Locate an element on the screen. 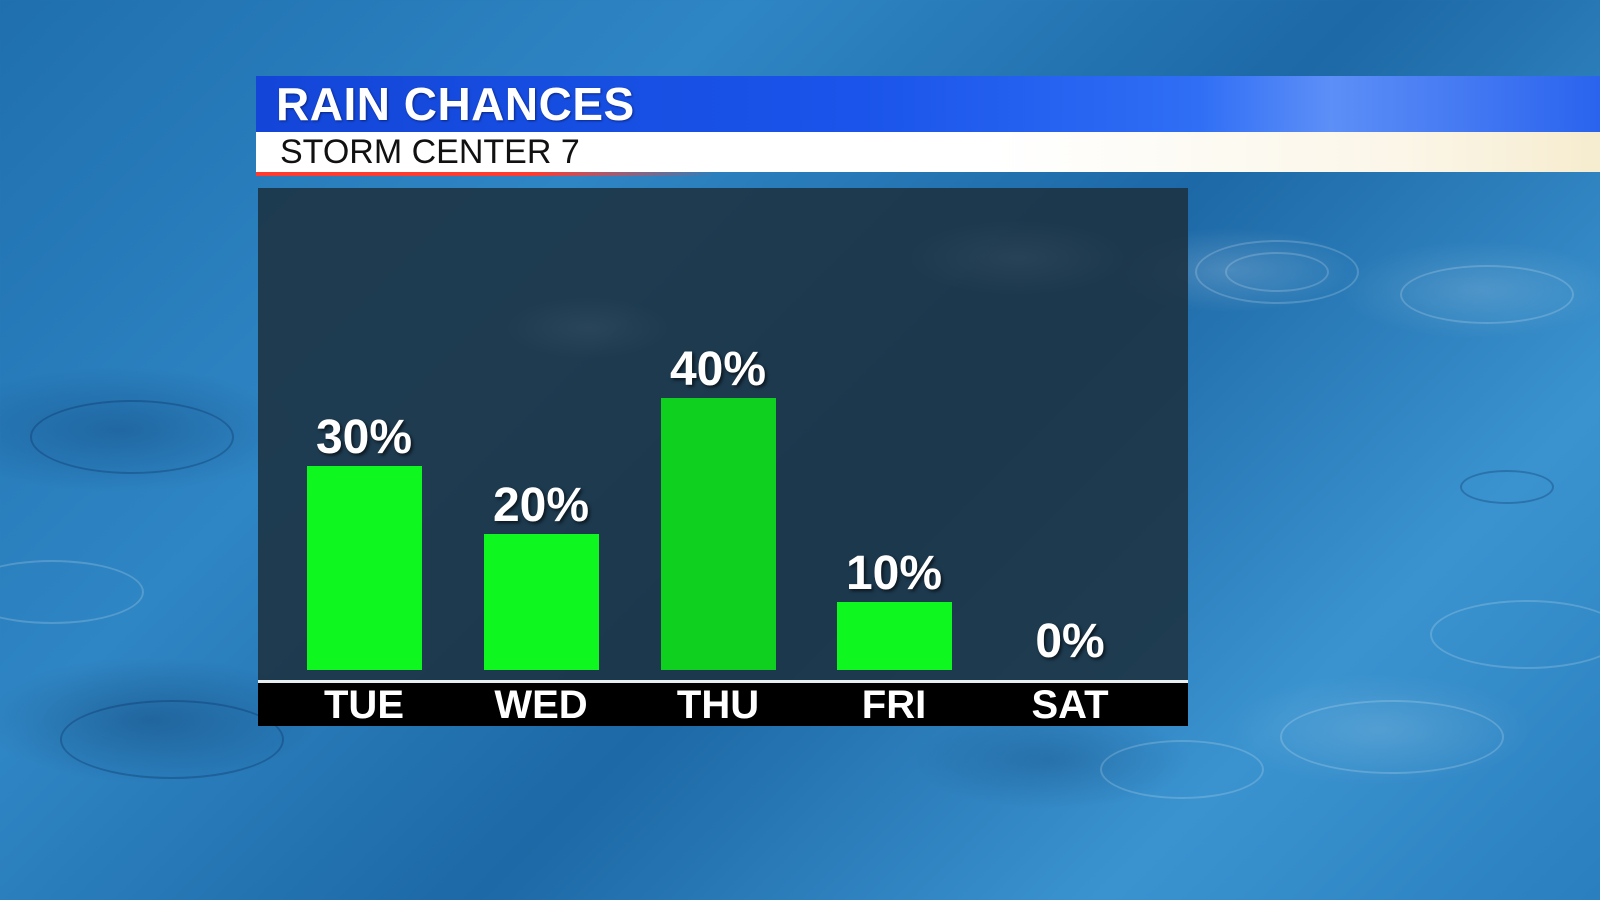 The height and width of the screenshot is (900, 1600). day-label-strip is located at coordinates (723, 704).